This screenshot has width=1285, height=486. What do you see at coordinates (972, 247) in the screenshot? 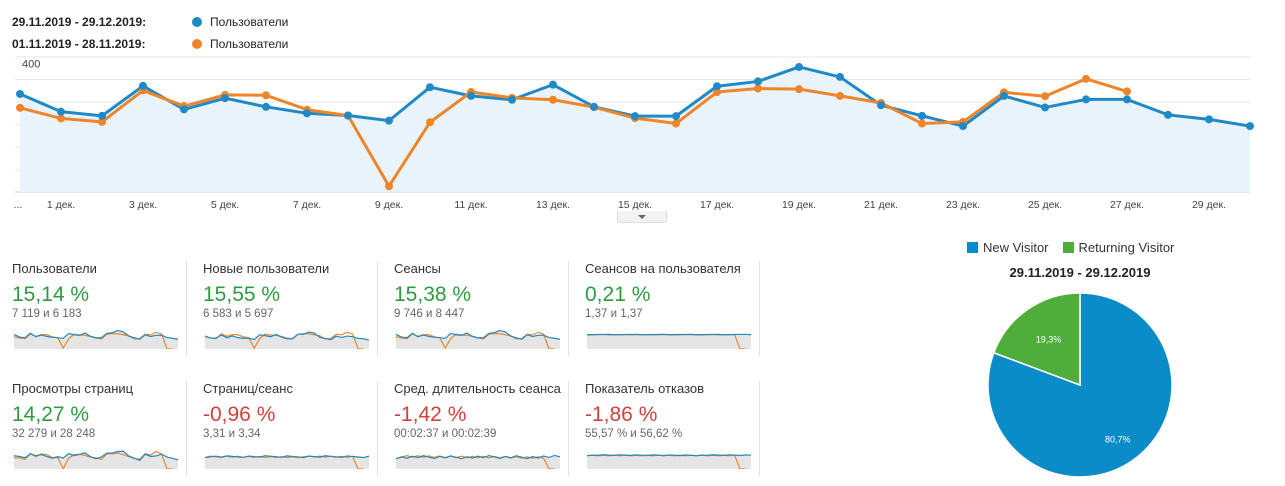
I see `pie-swatch-new` at bounding box center [972, 247].